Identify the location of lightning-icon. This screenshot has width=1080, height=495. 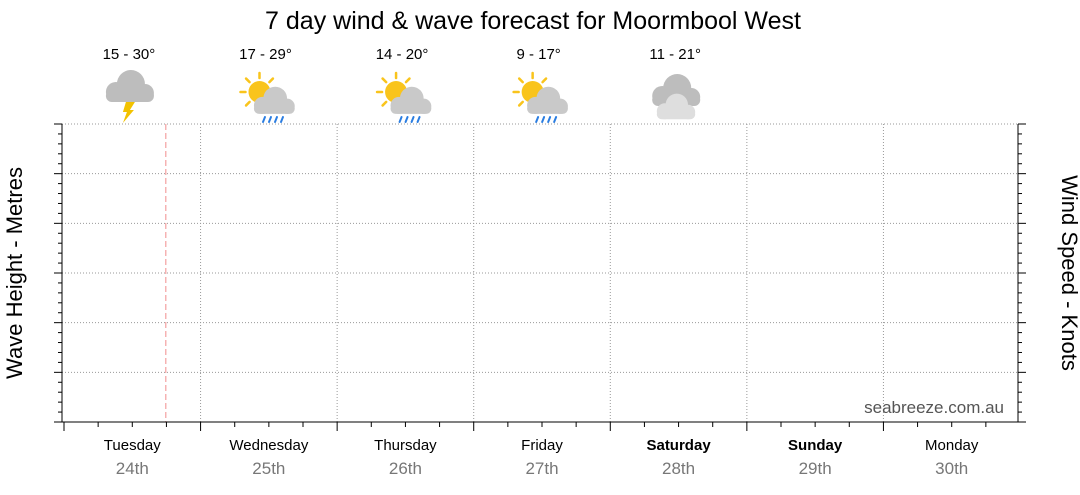
(128, 112).